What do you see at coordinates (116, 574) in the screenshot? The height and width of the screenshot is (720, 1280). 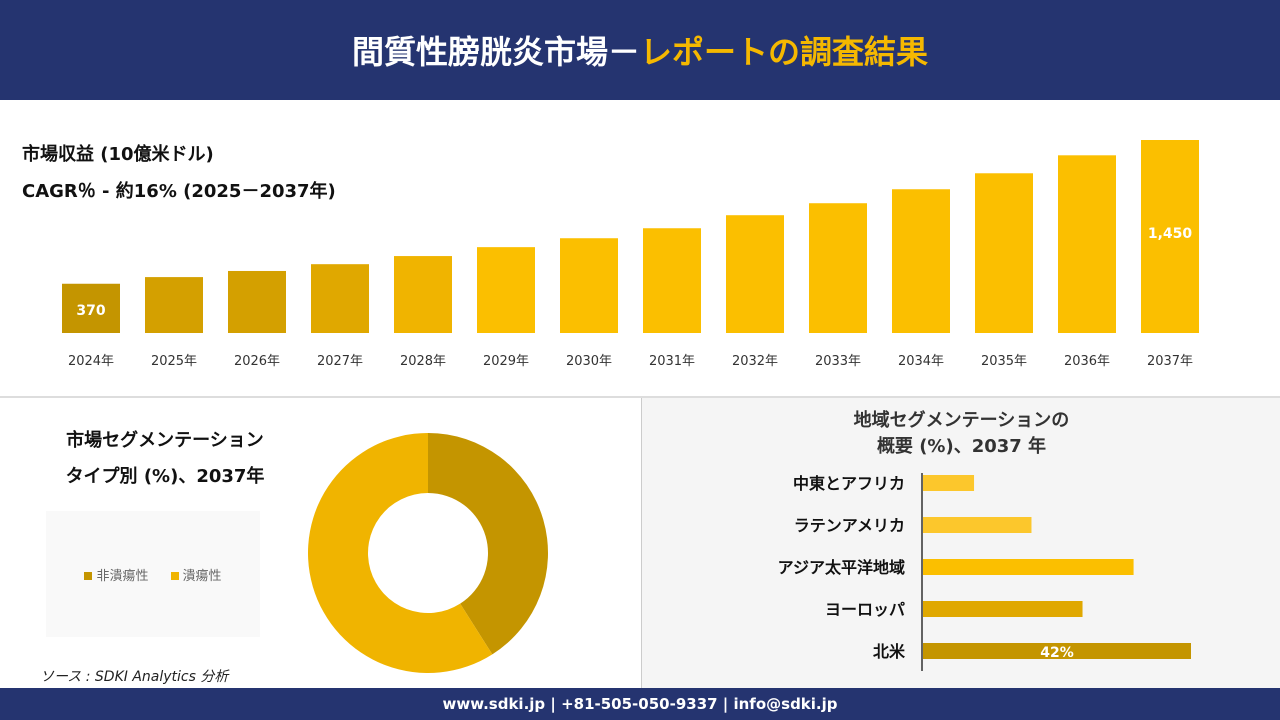 I see `legend-item-non-ulcerative: 非潰瘍性` at bounding box center [116, 574].